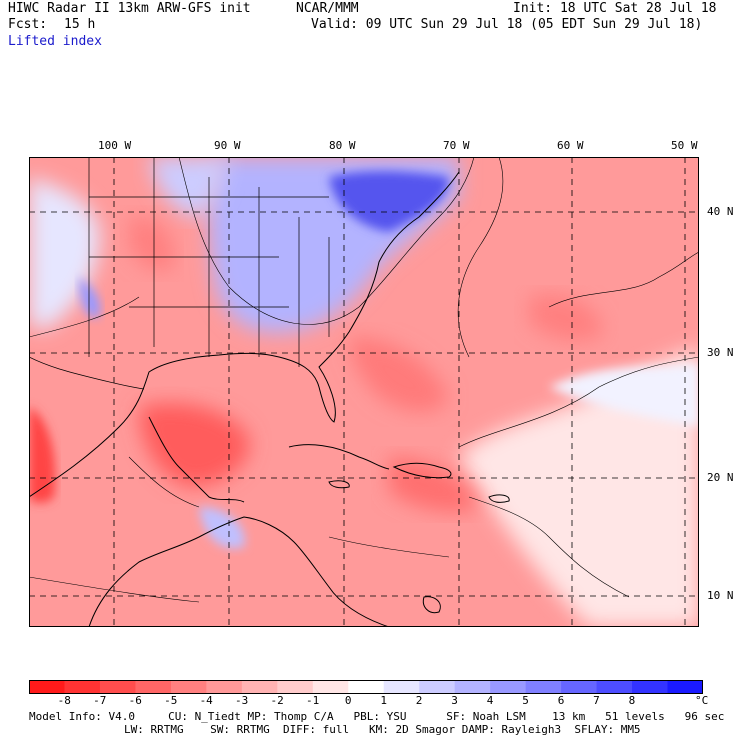 The image size is (740, 740). I want to click on colorbar-tick-label: -5, so click(171, 700).